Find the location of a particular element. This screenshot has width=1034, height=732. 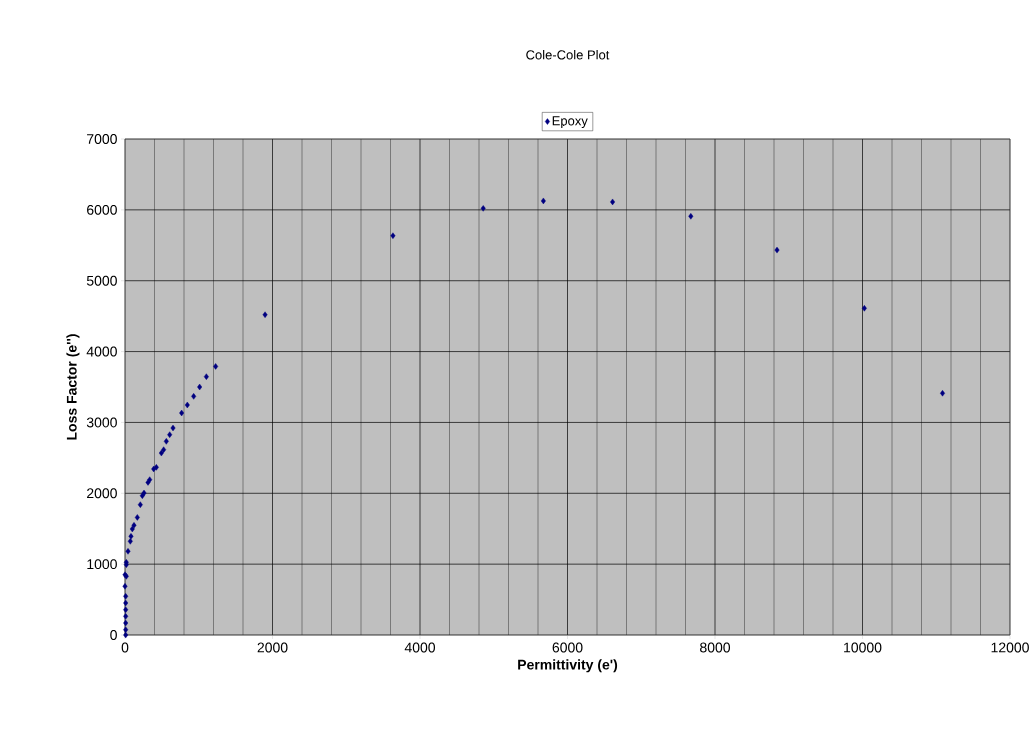

y-tick-label: 2000 is located at coordinates (102, 493).